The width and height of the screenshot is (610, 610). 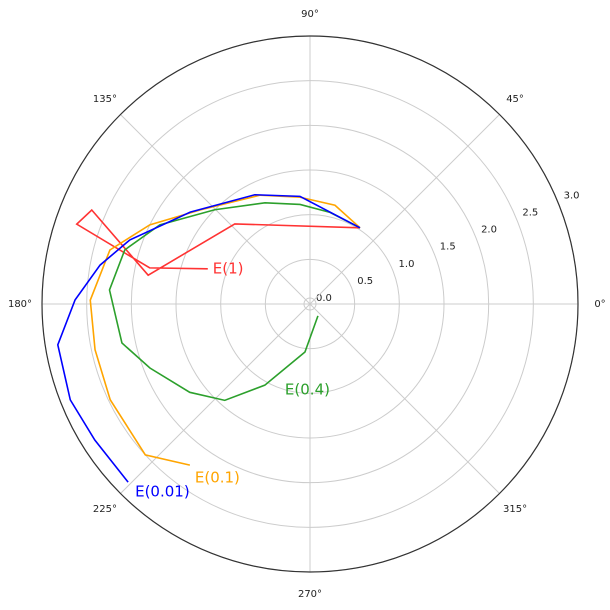 What do you see at coordinates (599, 304) in the screenshot?
I see `theta-tick-label: 0°` at bounding box center [599, 304].